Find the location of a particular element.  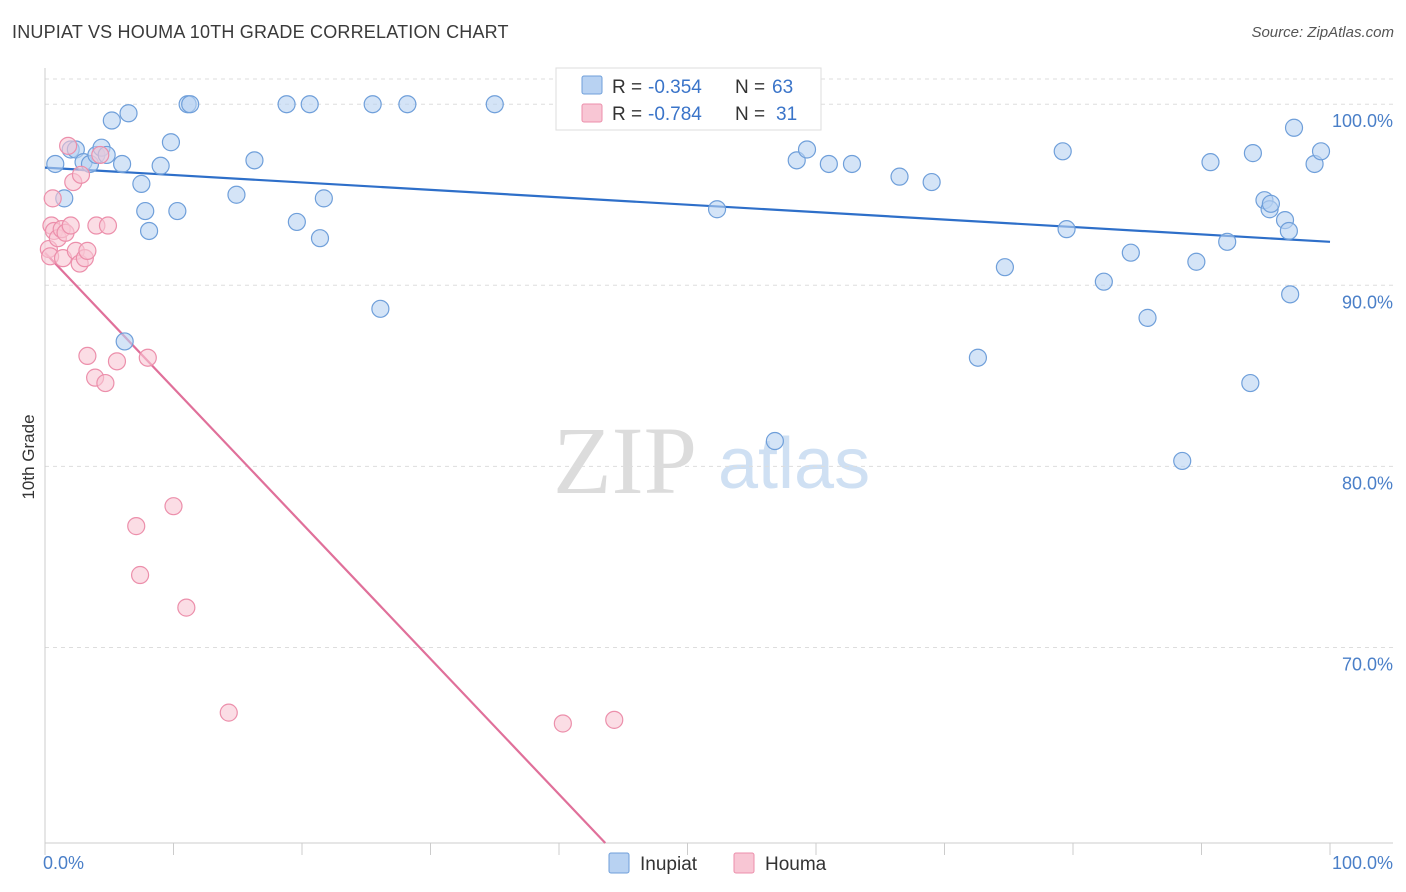

legend-inupiat-swatch is located at coordinates (592, 85).